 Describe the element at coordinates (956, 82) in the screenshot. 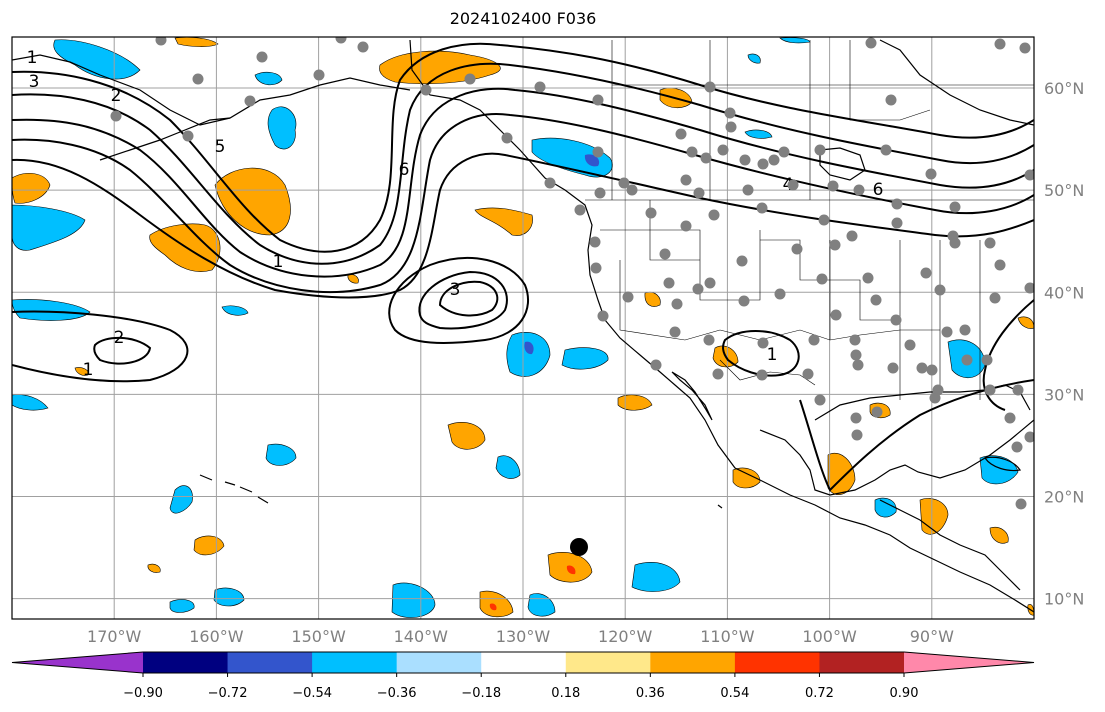

I see `east-canada-coast` at that location.